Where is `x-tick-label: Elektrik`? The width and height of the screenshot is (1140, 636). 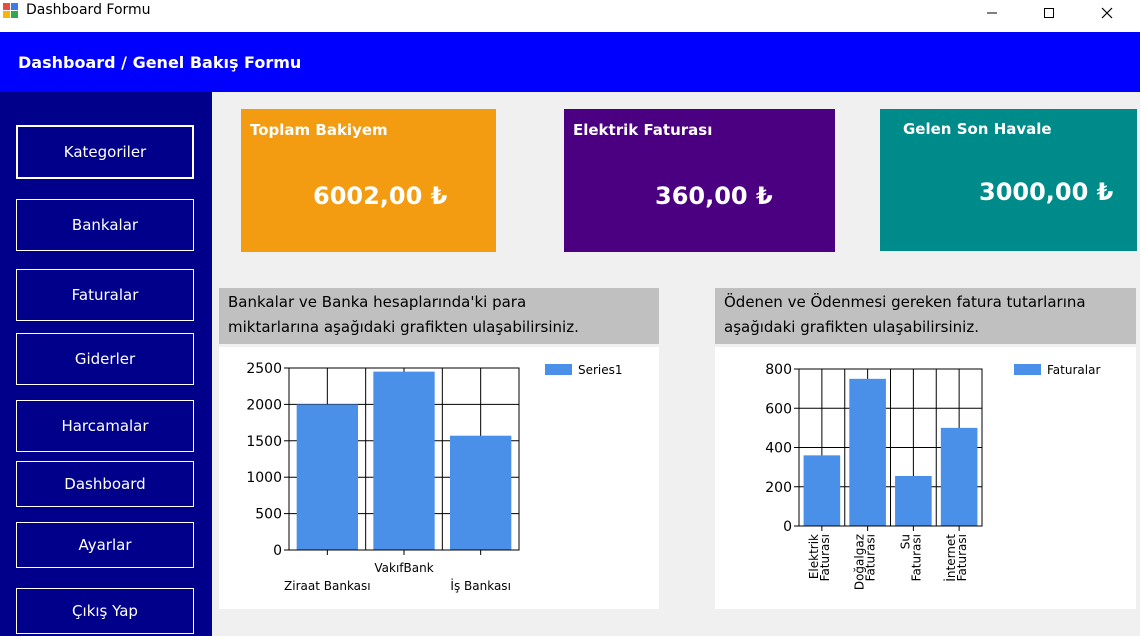
x-tick-label: Elektrik is located at coordinates (814, 556).